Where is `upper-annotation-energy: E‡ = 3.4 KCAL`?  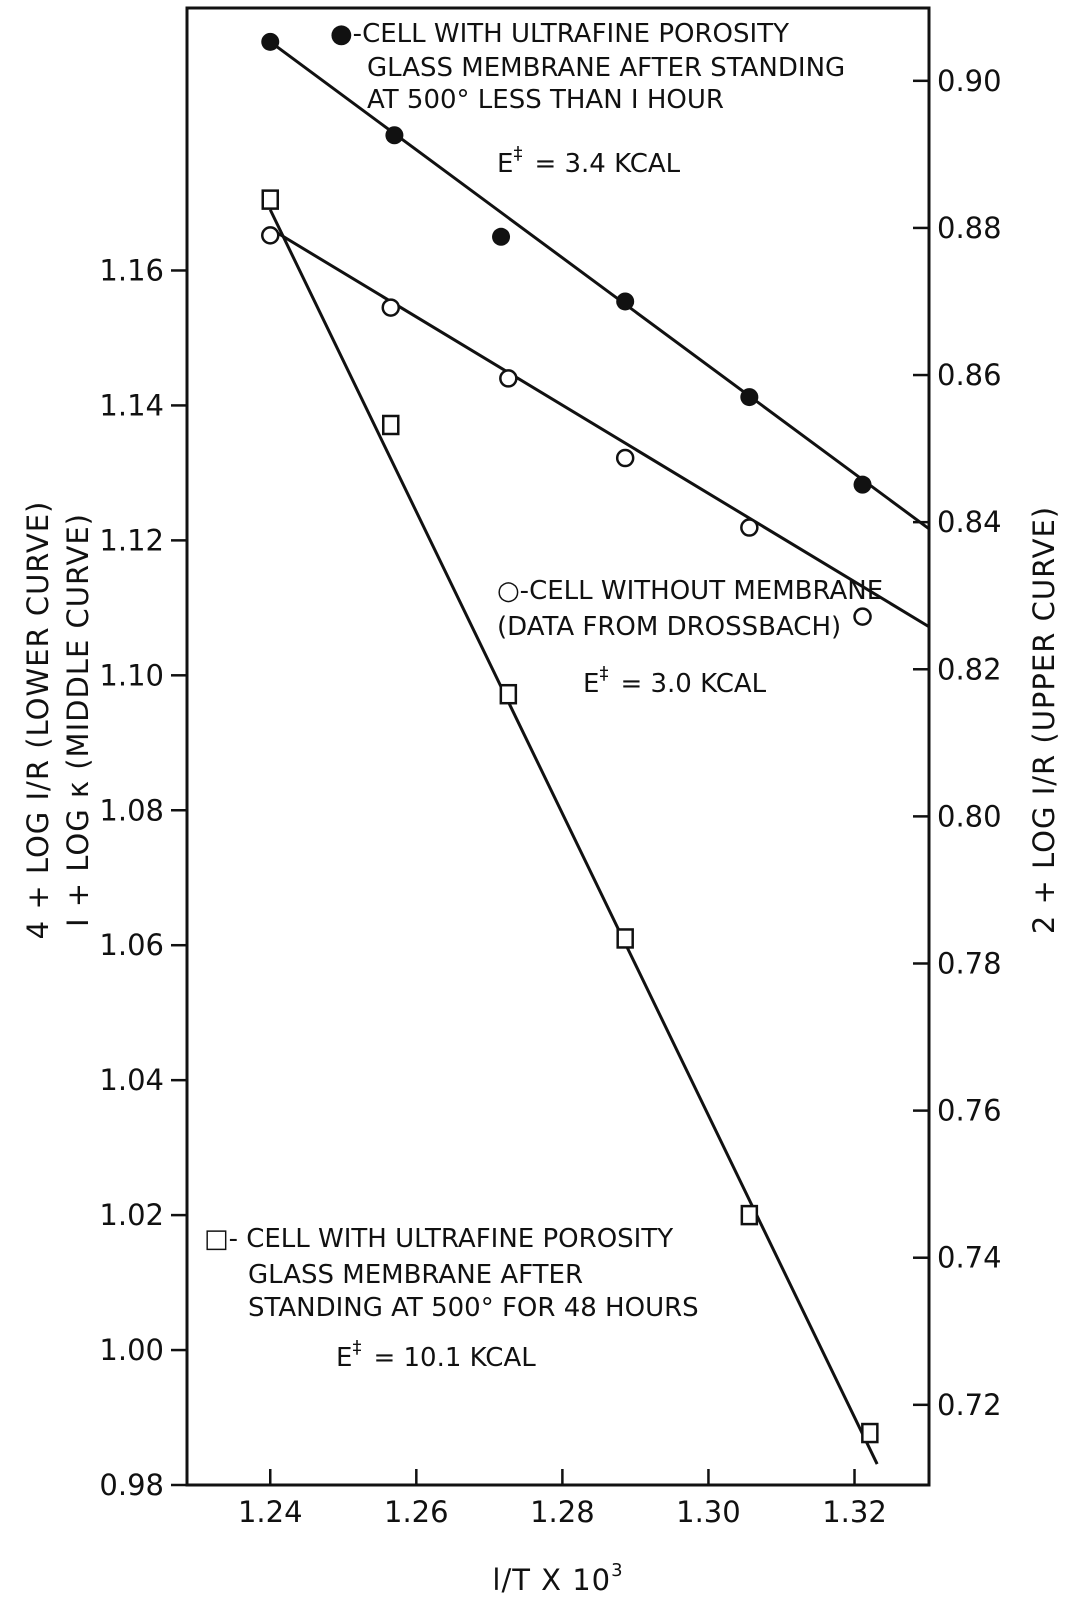 upper-annotation-energy: E‡ = 3.4 KCAL is located at coordinates (589, 161).